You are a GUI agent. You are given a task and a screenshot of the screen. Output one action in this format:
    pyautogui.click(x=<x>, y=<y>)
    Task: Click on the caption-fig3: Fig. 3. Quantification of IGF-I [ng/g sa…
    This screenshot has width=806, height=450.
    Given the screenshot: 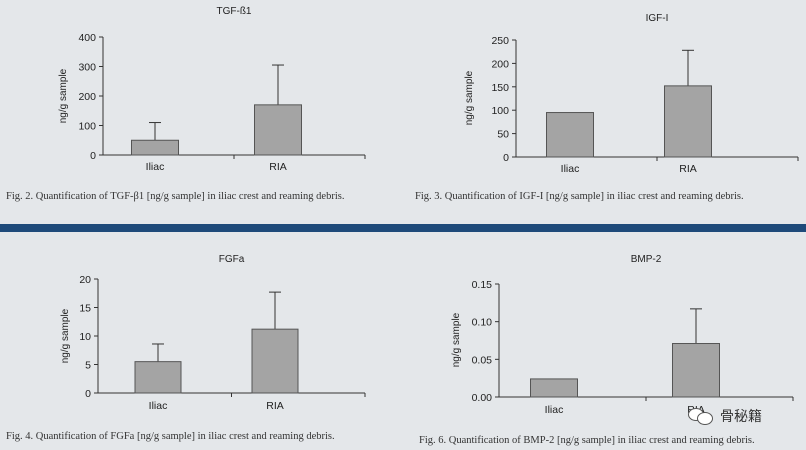 What is the action you would take?
    pyautogui.click(x=579, y=196)
    